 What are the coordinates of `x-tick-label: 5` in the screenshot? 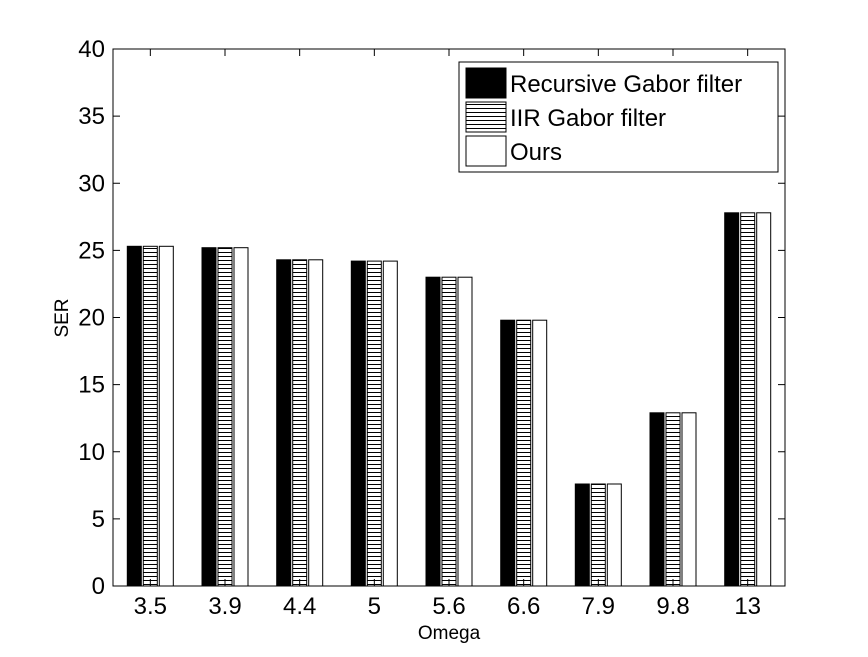 It's located at (374, 606).